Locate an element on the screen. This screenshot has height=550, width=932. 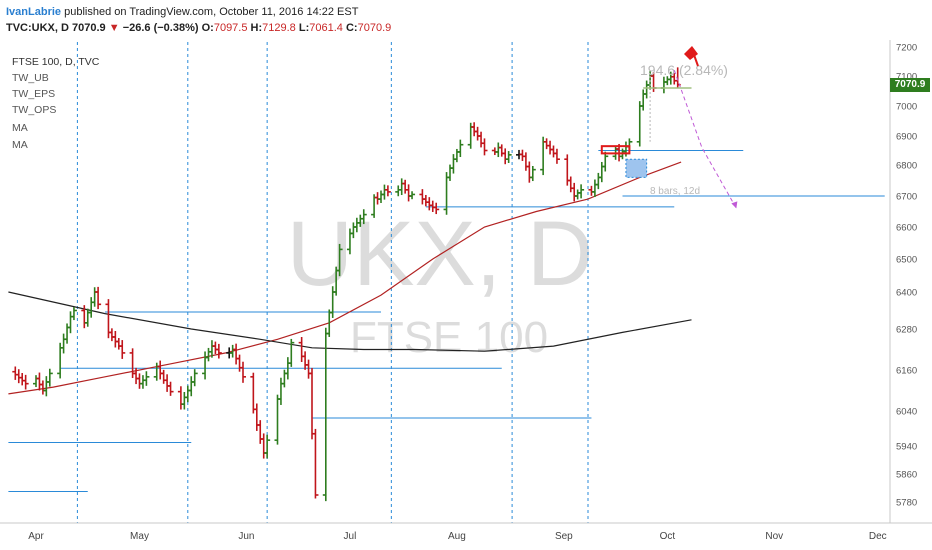
indicator-tw-ub: TW_UB is located at coordinates (30, 78).